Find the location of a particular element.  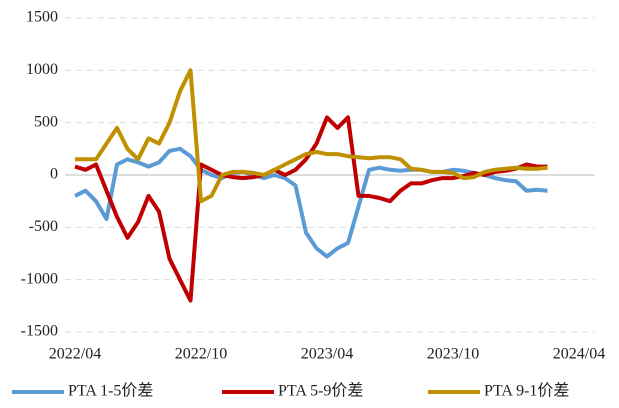

x-tick-label: 2023/04 is located at coordinates (327, 354).